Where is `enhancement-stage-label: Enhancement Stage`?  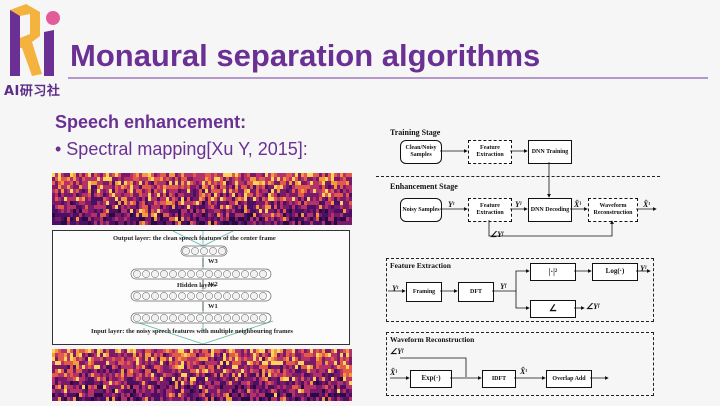
enhancement-stage-label: Enhancement Stage is located at coordinates (424, 186).